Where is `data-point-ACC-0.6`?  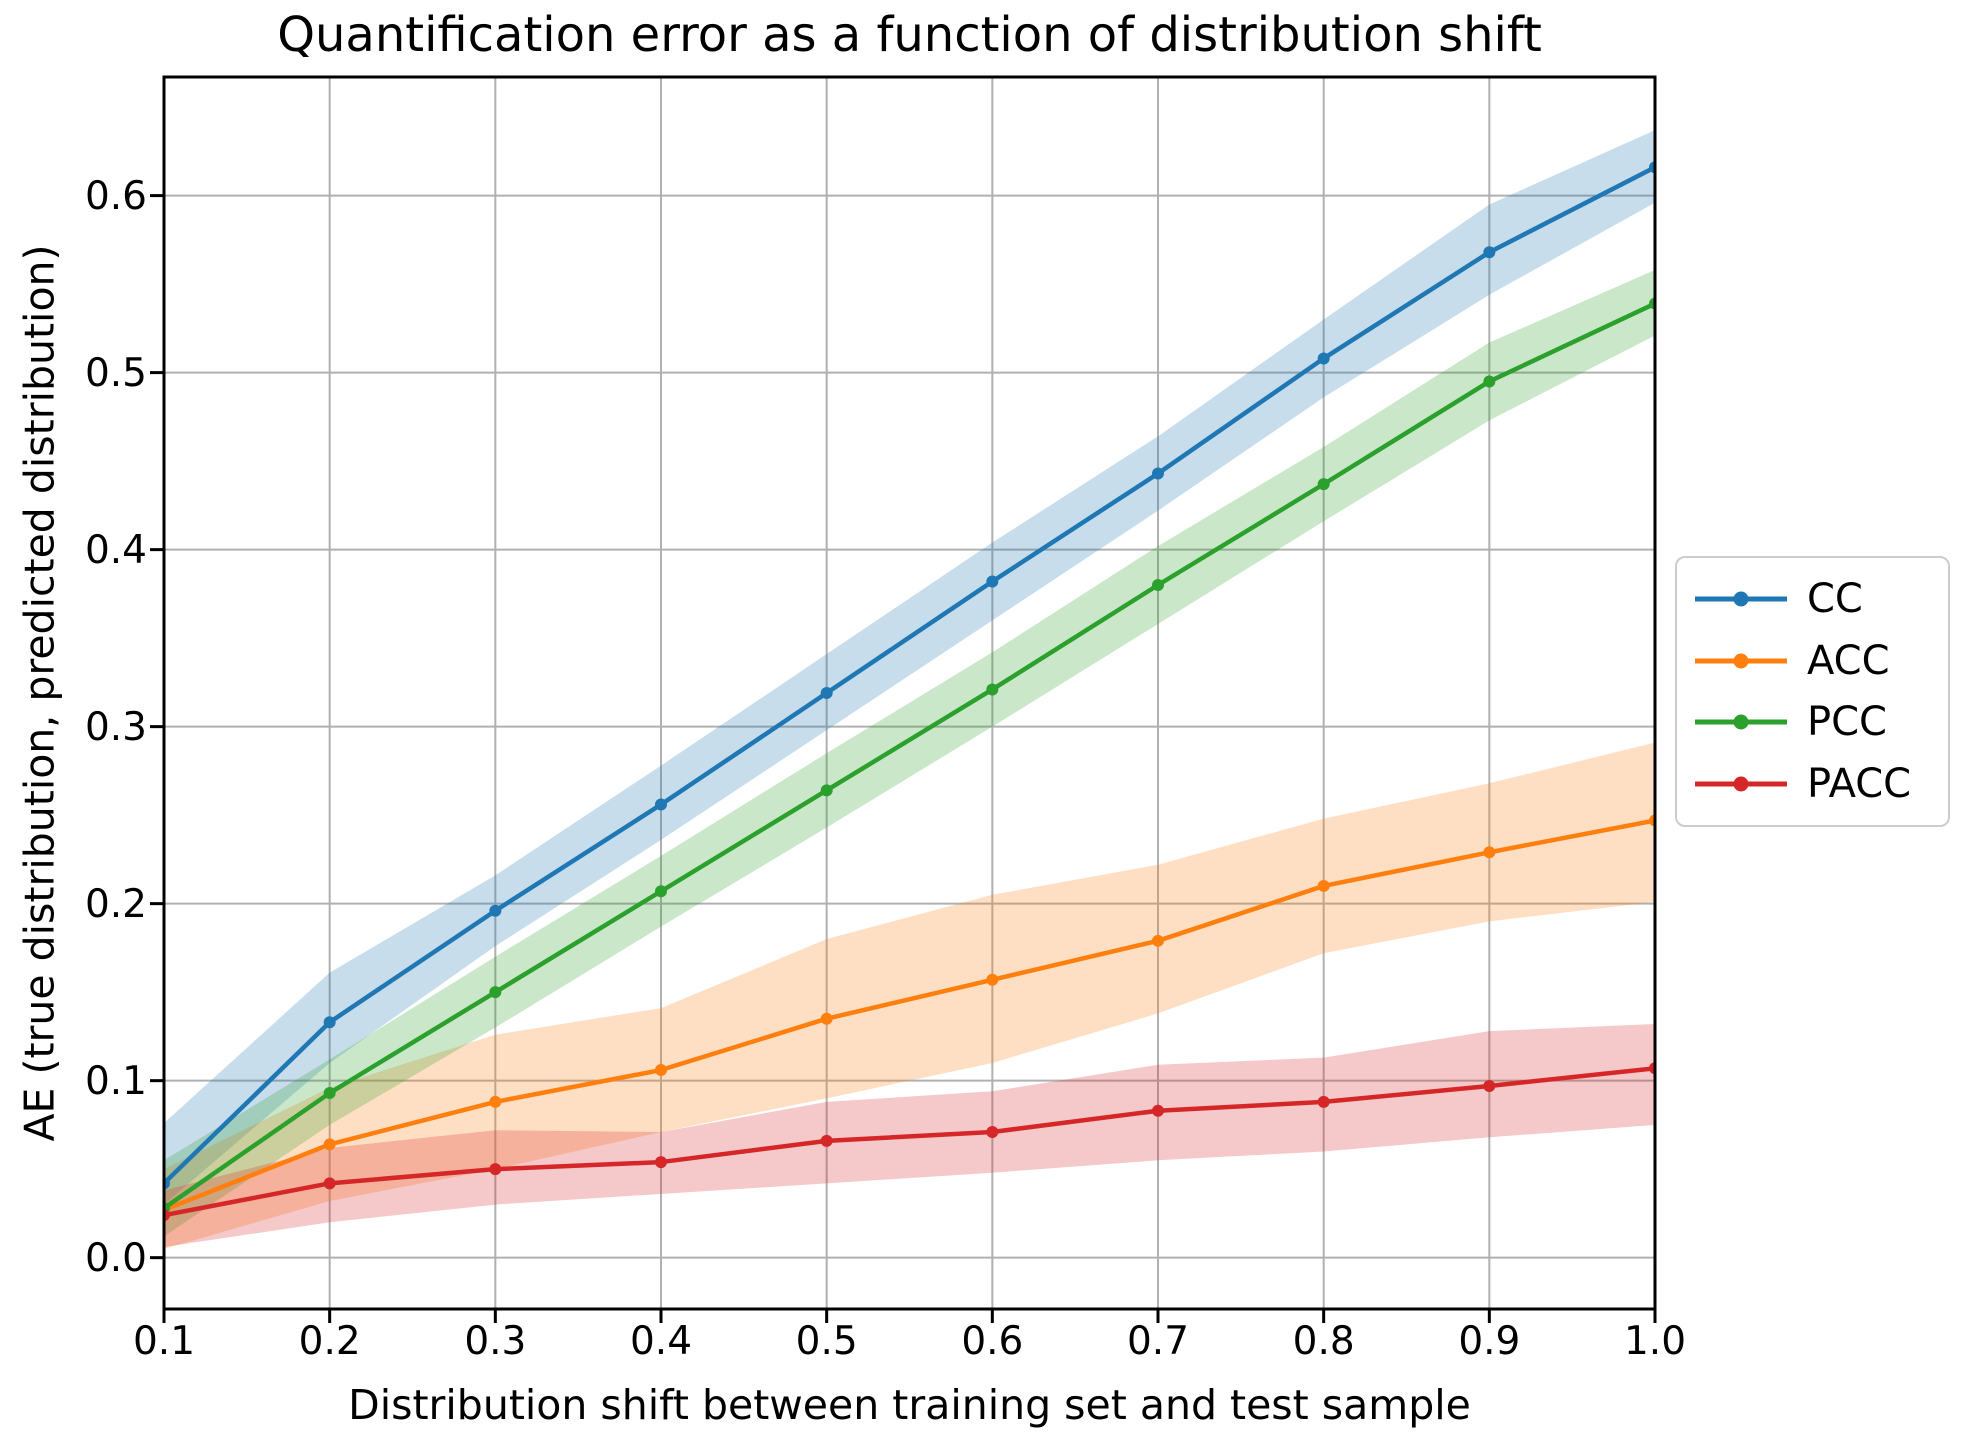 data-point-ACC-0.6 is located at coordinates (992, 979).